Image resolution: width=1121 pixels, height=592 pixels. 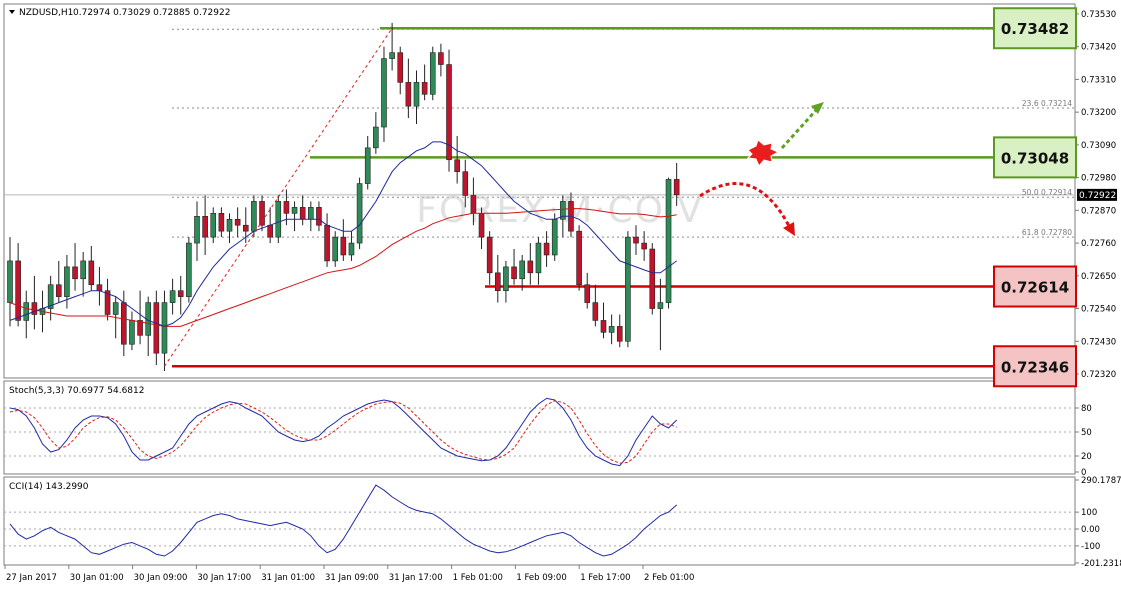 What do you see at coordinates (1098, 80) in the screenshot?
I see `price-label: 0.73310` at bounding box center [1098, 80].